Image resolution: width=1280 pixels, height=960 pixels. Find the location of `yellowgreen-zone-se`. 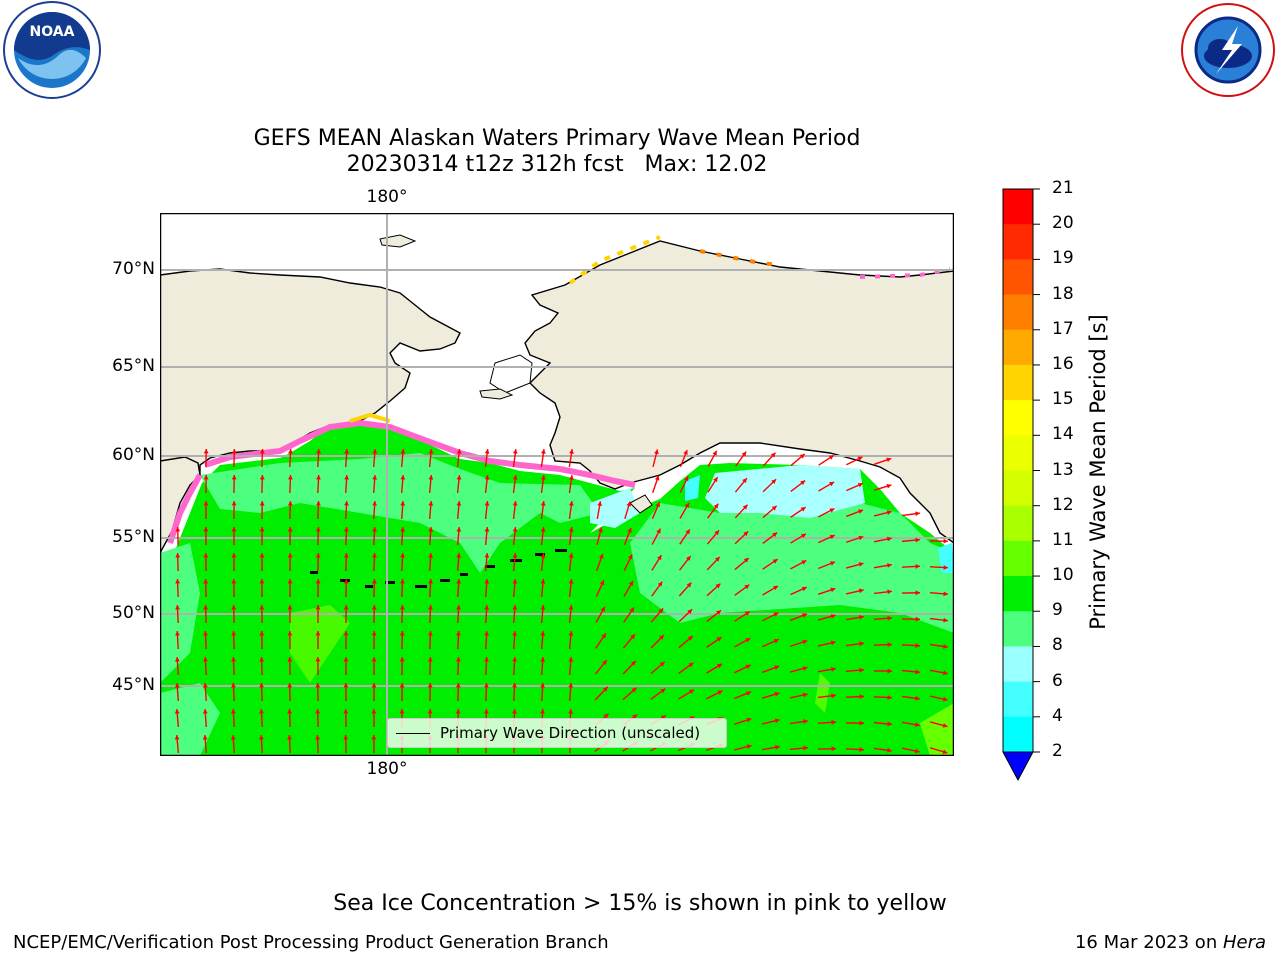

yellowgreen-zone-se is located at coordinates (822, 693).